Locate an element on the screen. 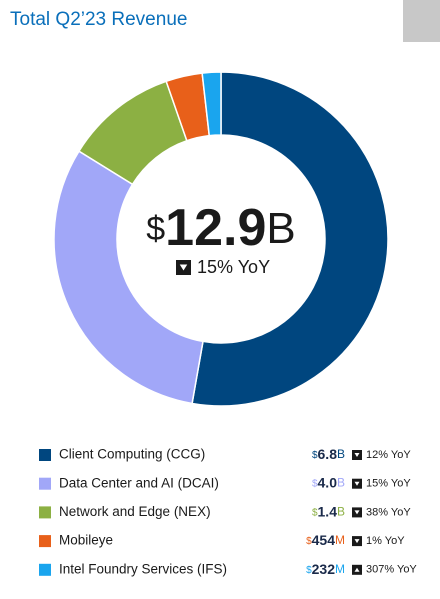 The width and height of the screenshot is (440, 599). legend-label: Data Center and AI (DCAI) is located at coordinates (139, 482).